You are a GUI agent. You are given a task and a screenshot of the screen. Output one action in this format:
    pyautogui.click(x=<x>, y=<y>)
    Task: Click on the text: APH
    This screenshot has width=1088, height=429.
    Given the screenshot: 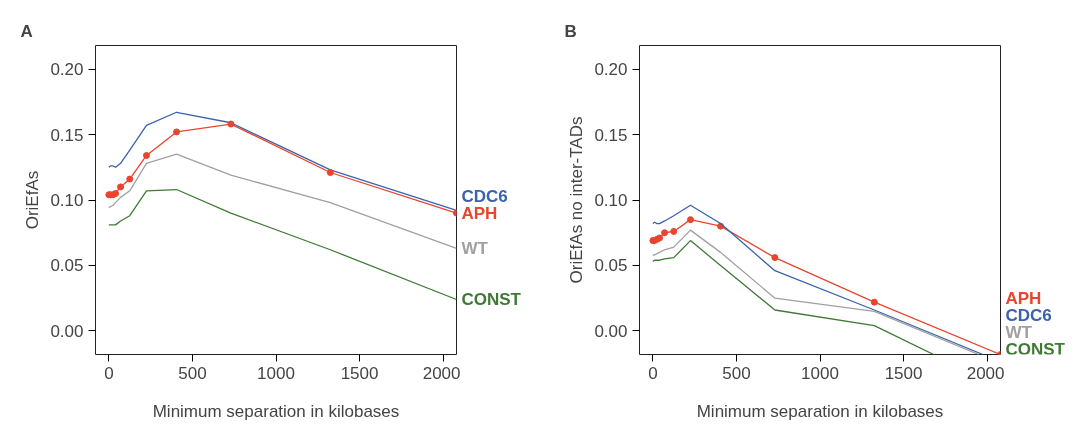 What is the action you would take?
    pyautogui.click(x=1023, y=298)
    